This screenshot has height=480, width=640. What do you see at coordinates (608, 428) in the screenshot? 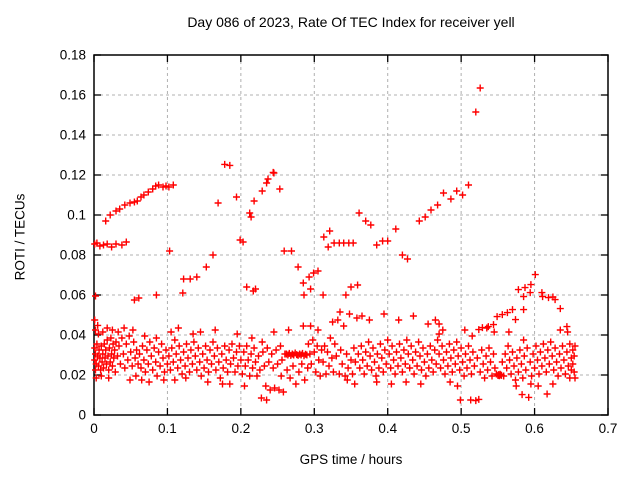
I see `svg-text: 0.7` at bounding box center [608, 428].